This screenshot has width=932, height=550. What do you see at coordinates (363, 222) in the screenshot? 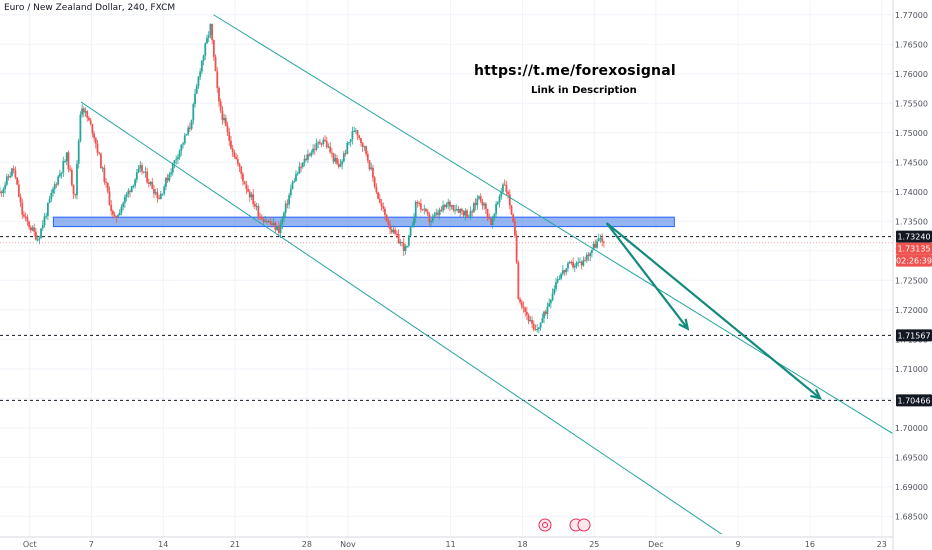
I see `support-zone-rect` at bounding box center [363, 222].